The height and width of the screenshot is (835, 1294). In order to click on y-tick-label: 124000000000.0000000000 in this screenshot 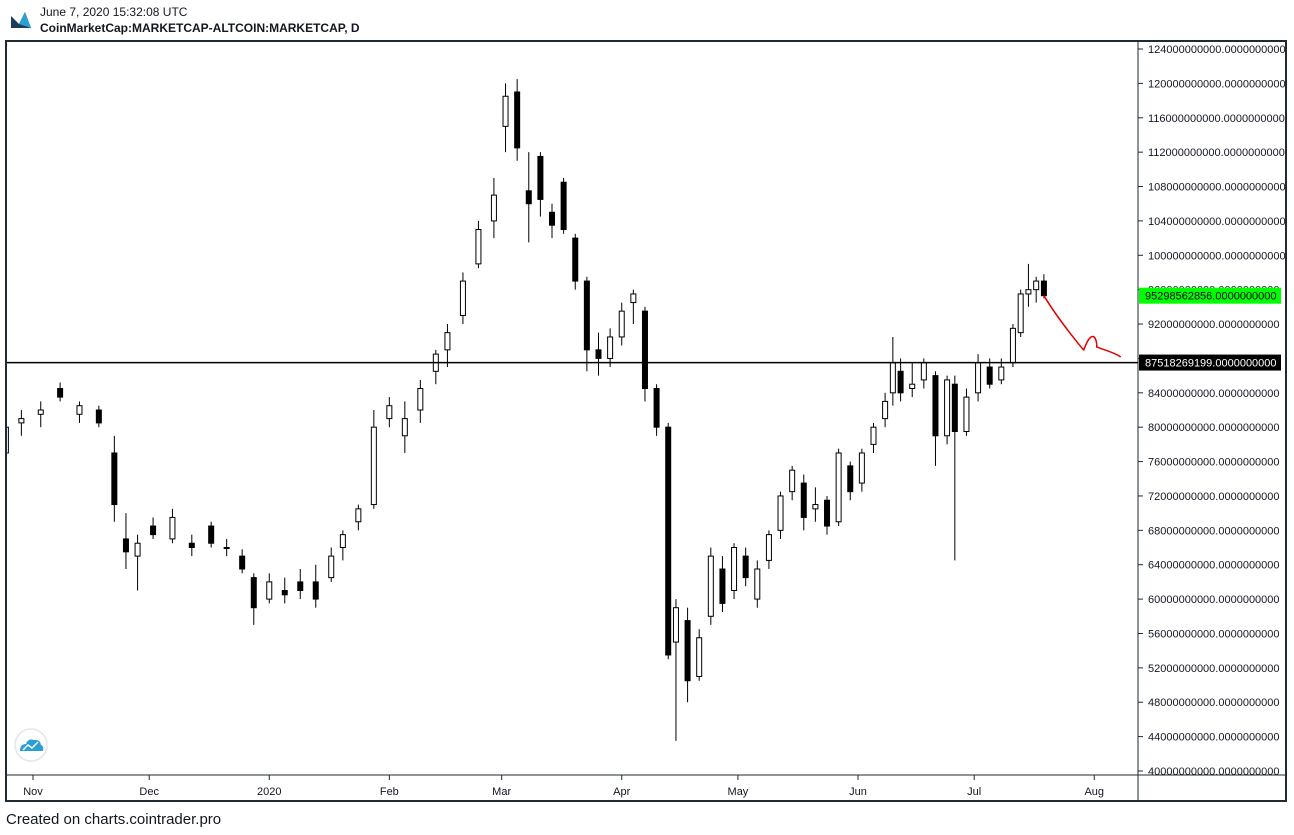, I will do `click(1217, 50)`.